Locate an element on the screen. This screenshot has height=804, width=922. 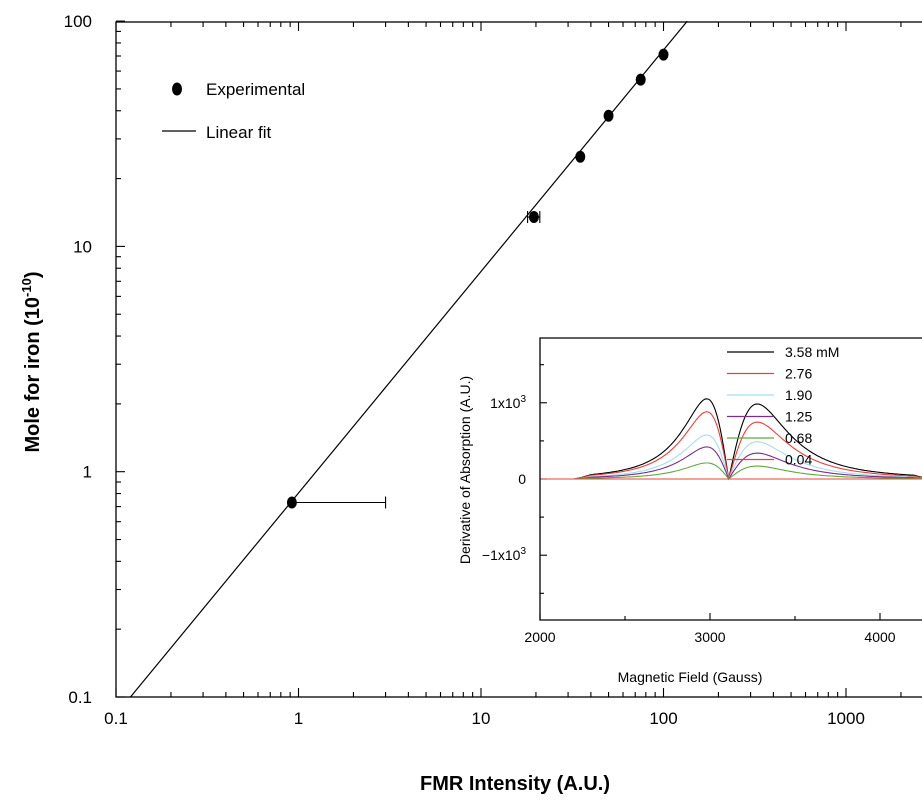
y-tick-label: 10 is located at coordinates (82, 246).